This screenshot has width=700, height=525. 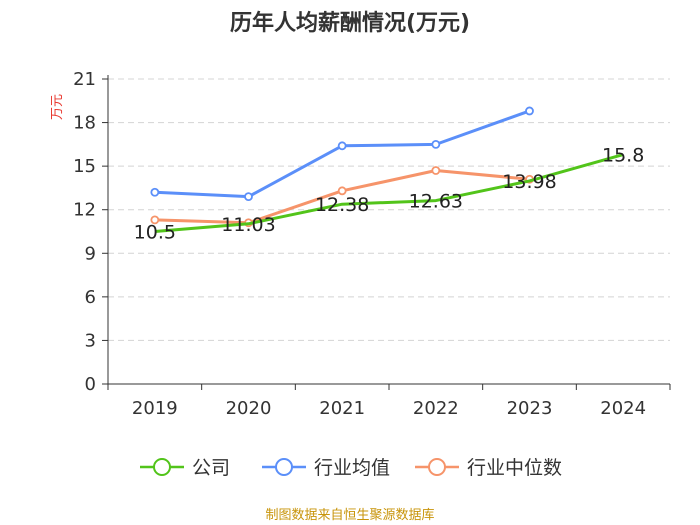 I want to click on legend-label-1: 行业均值, so click(x=352, y=468).